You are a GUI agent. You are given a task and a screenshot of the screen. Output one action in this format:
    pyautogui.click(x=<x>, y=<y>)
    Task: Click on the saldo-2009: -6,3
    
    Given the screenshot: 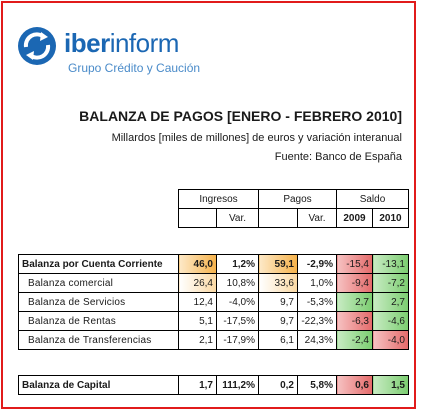 What is the action you would take?
    pyautogui.click(x=354, y=321)
    